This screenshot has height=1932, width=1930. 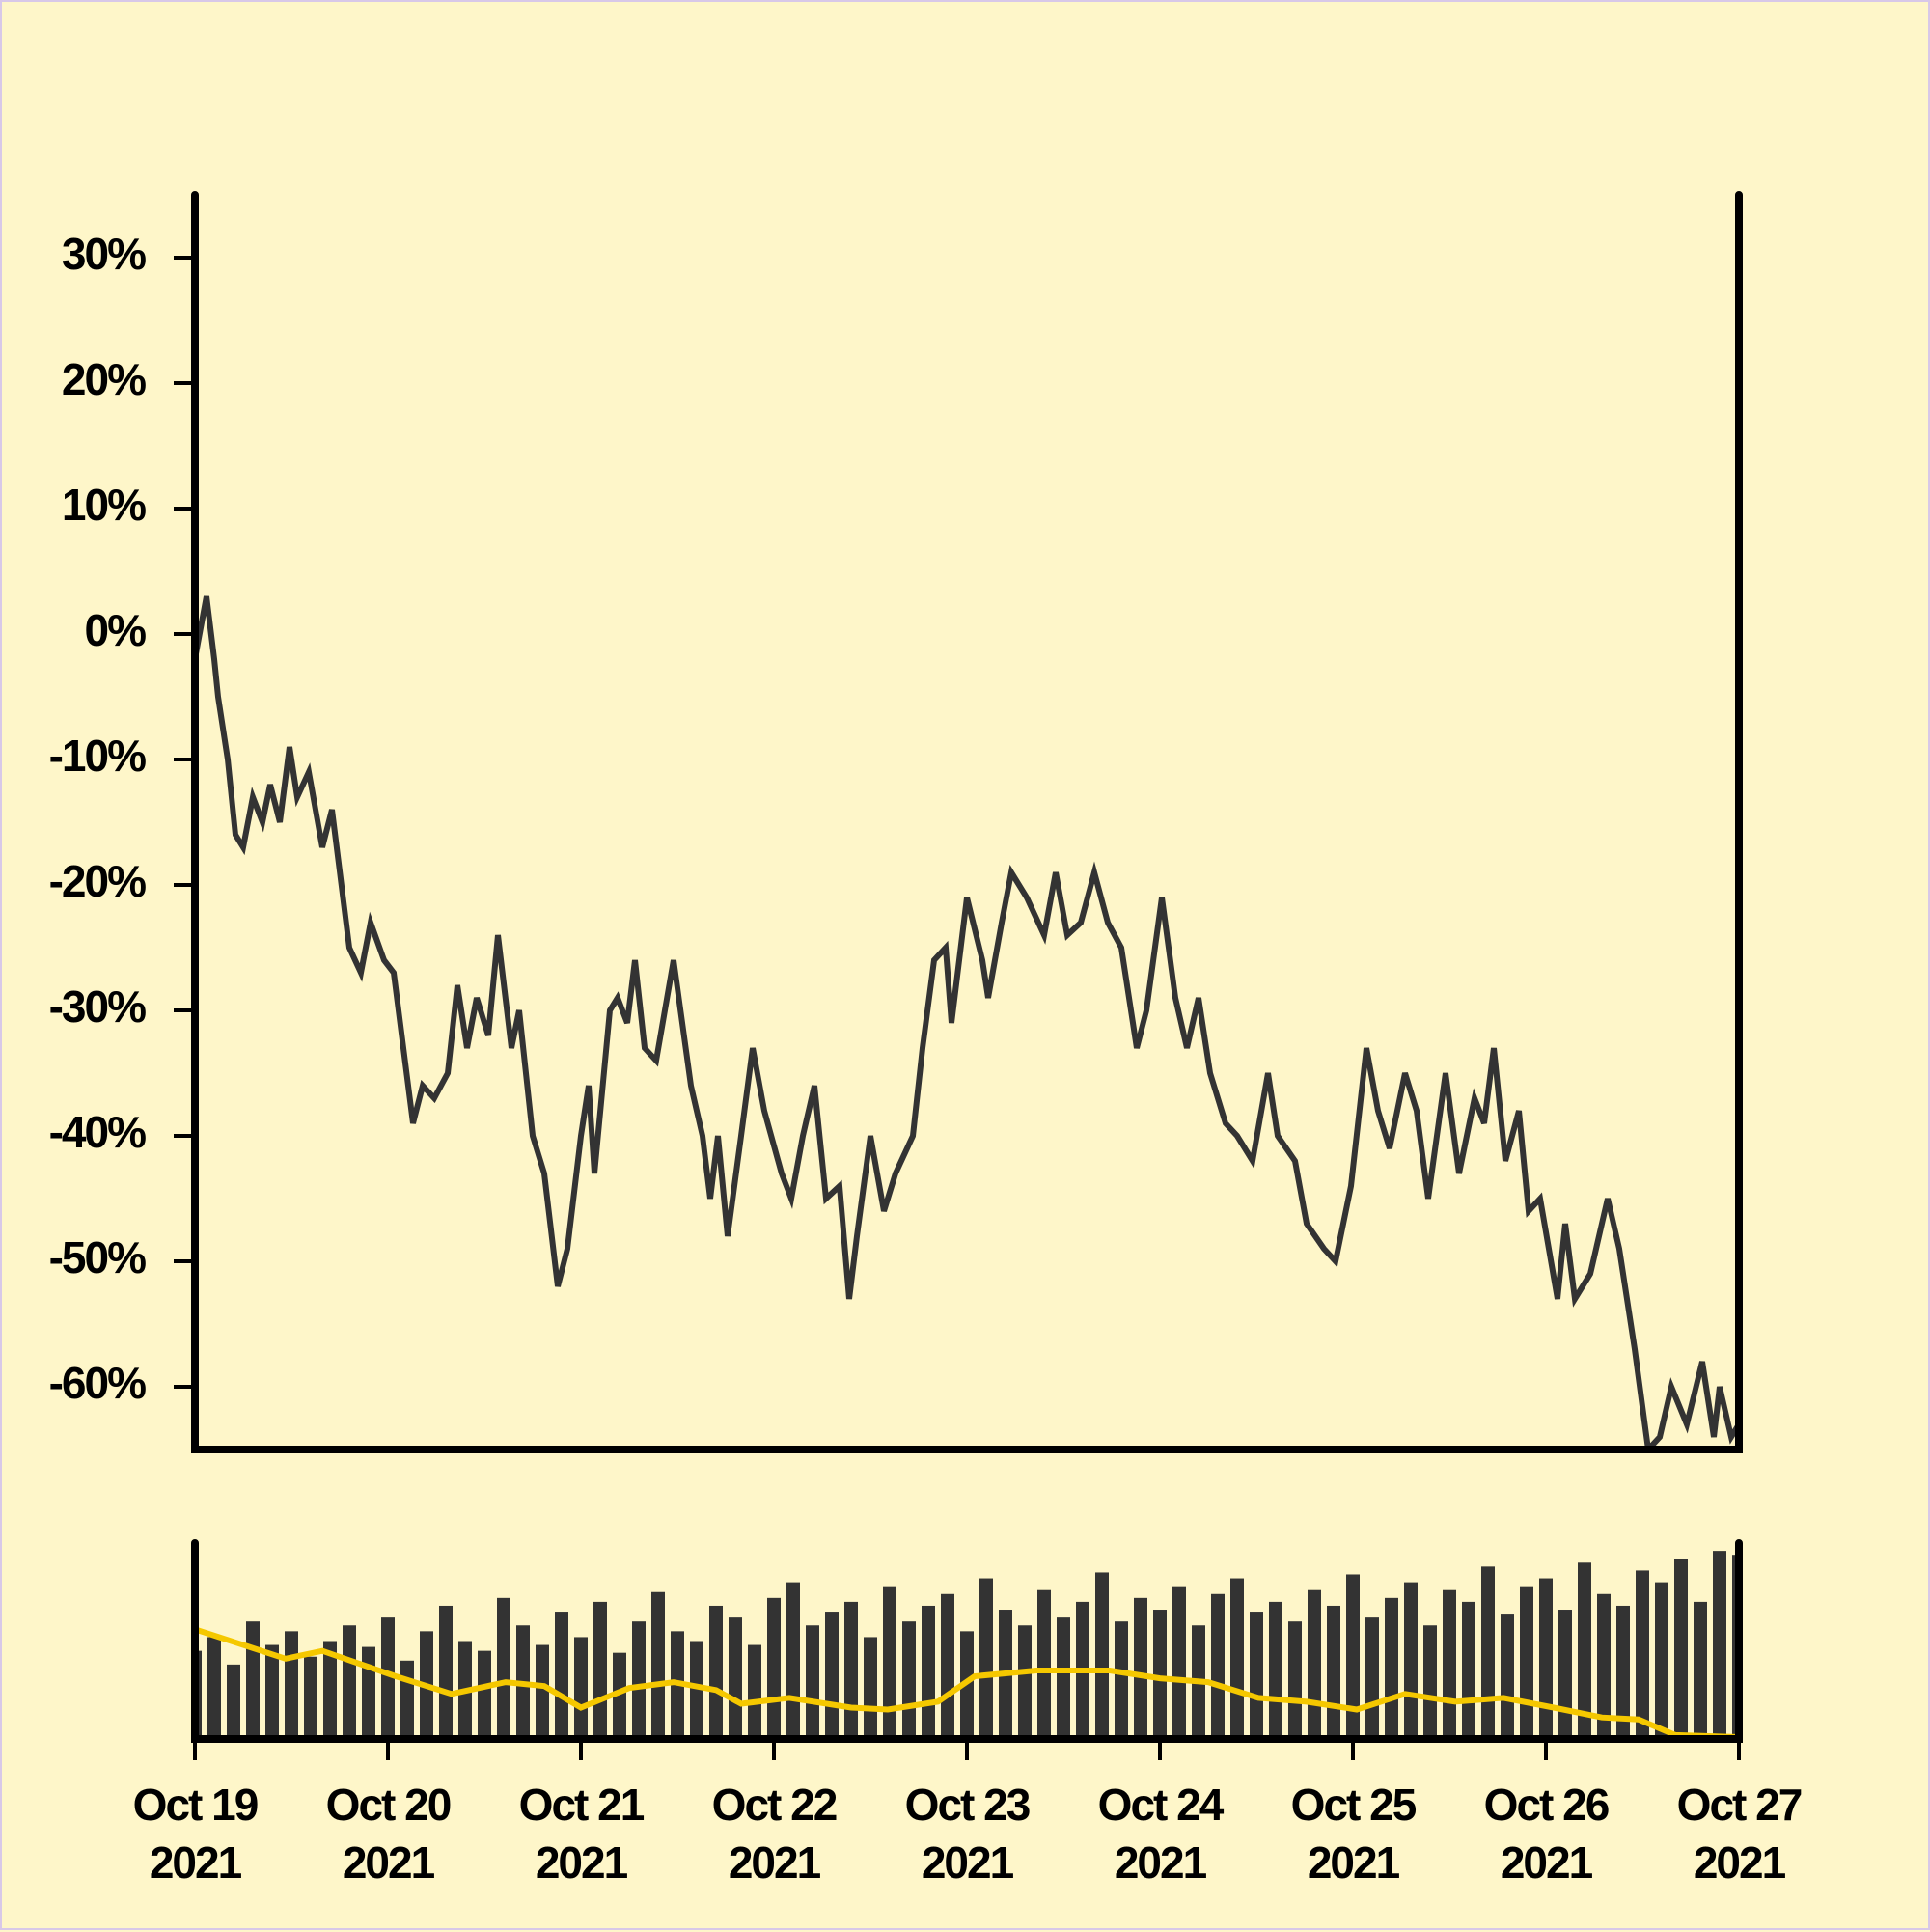 What do you see at coordinates (1161, 1834) in the screenshot?
I see `x-tick-label: Oct 24 2021` at bounding box center [1161, 1834].